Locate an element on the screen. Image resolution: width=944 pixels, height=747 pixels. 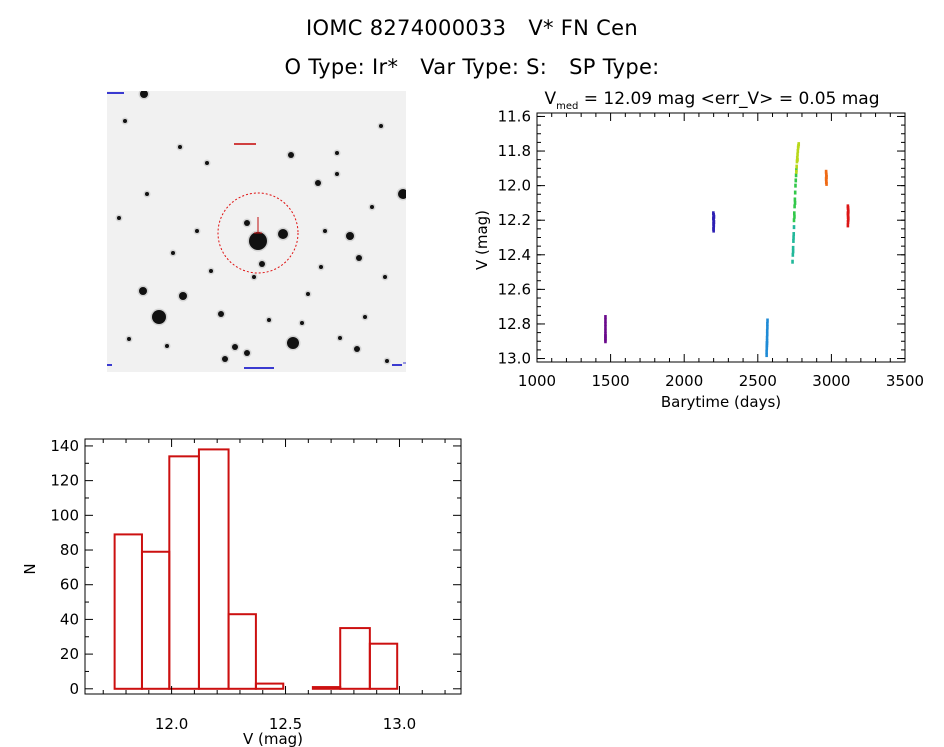
y-tick-label: 11.6 is located at coordinates (514, 116).